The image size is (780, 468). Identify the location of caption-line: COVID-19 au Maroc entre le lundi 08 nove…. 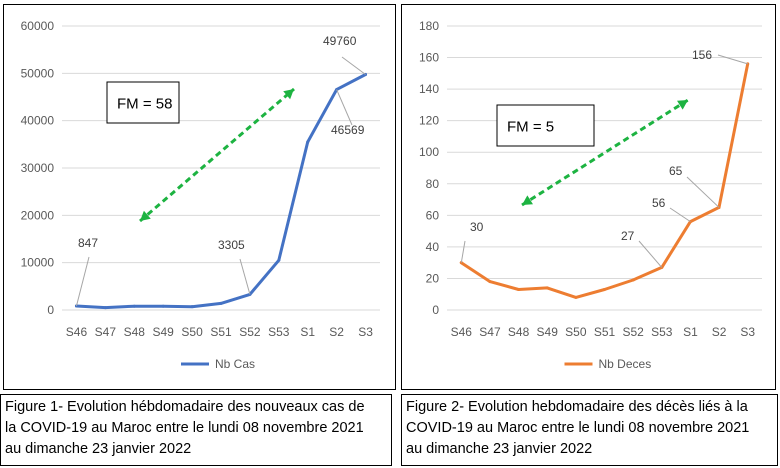
(578, 428).